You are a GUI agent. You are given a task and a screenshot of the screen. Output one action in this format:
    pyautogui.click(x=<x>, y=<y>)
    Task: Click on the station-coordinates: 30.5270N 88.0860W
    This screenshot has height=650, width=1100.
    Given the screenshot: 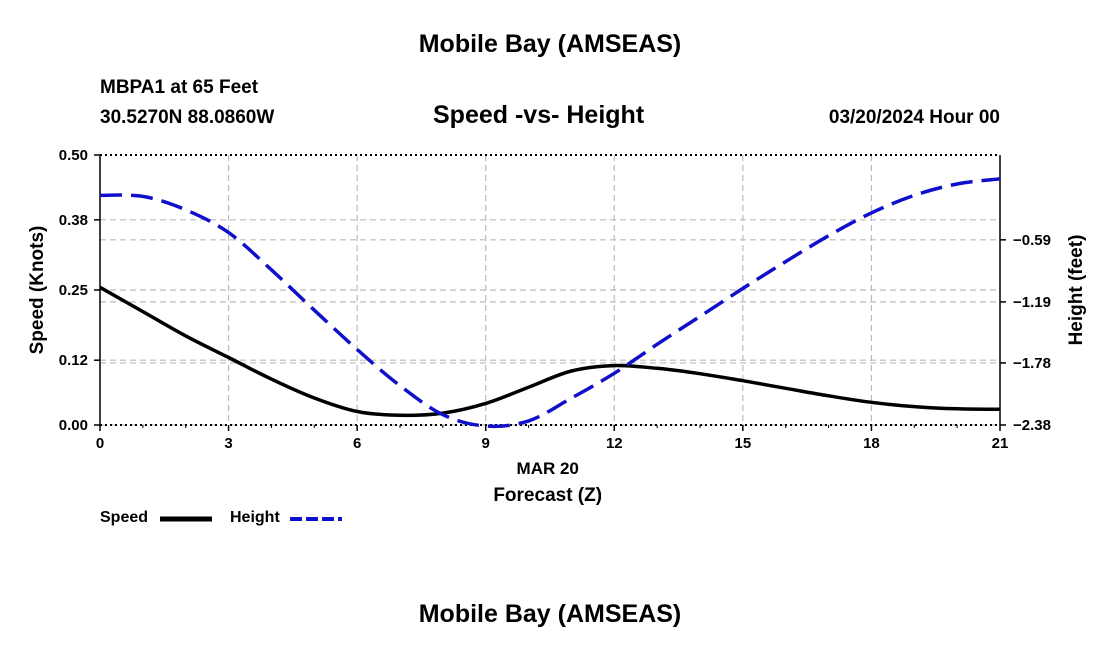 What is the action you would take?
    pyautogui.click(x=187, y=117)
    